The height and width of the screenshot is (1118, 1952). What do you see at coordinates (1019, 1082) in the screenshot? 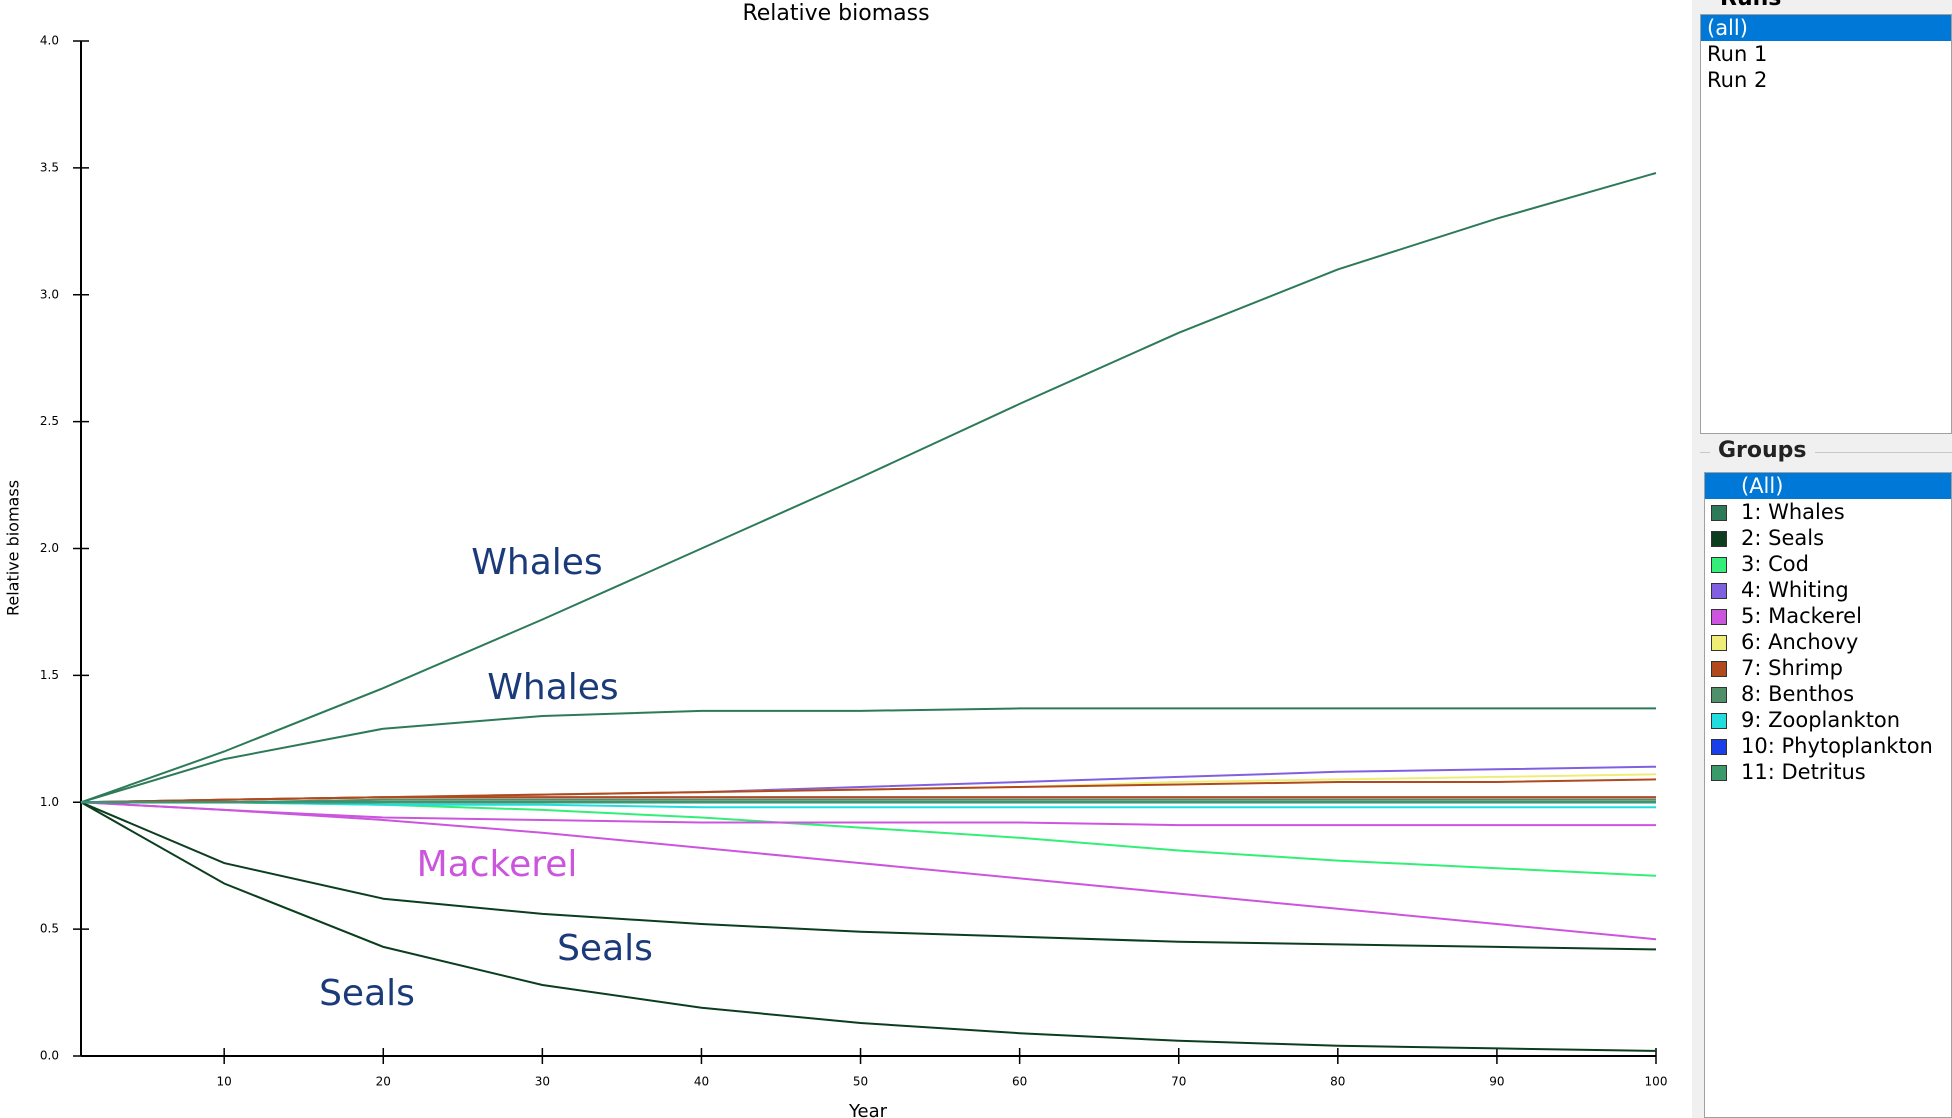
I see `x-tick-label: 60` at bounding box center [1019, 1082].